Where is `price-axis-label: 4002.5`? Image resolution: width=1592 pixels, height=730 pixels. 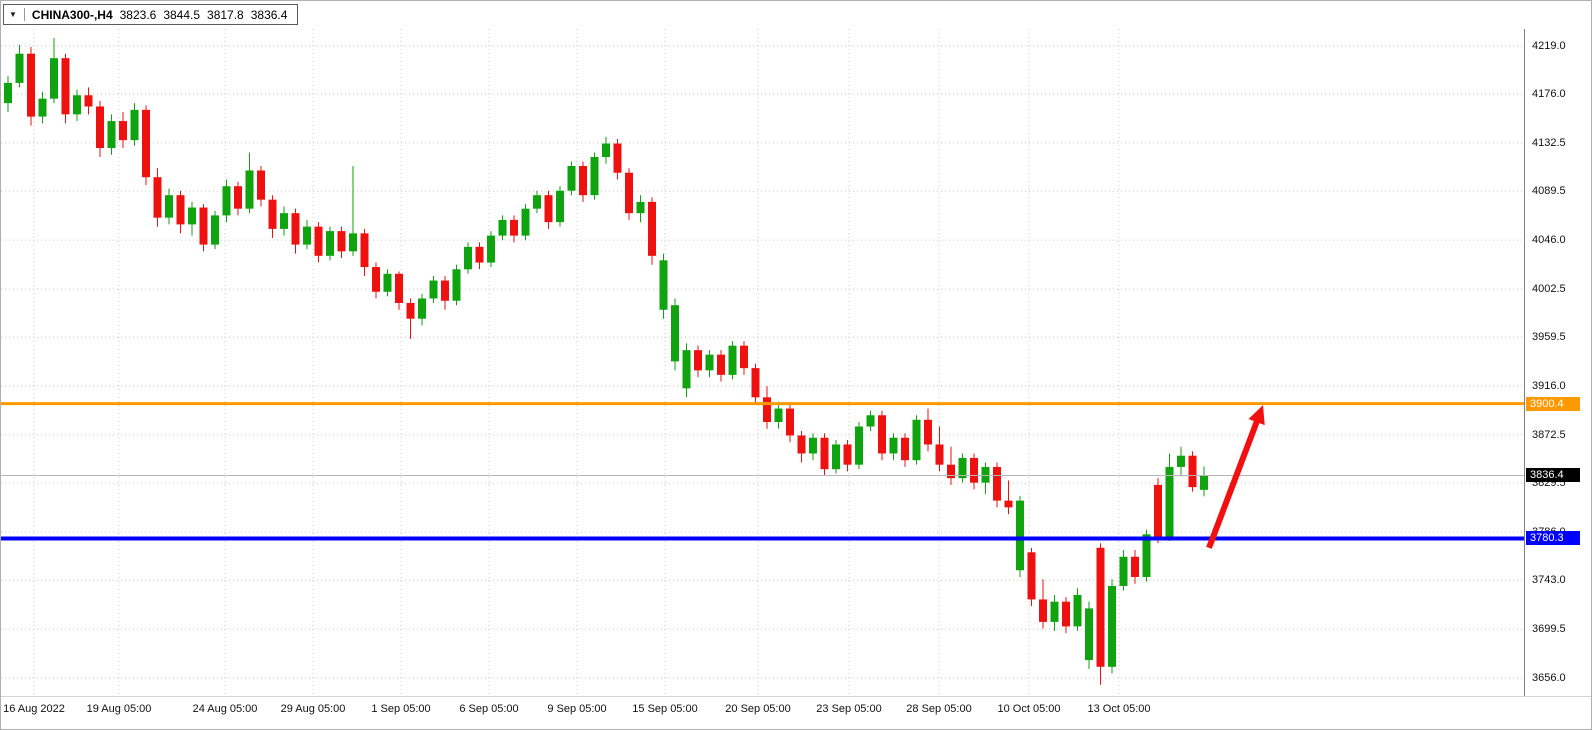
price-axis-label: 4002.5 is located at coordinates (1549, 288).